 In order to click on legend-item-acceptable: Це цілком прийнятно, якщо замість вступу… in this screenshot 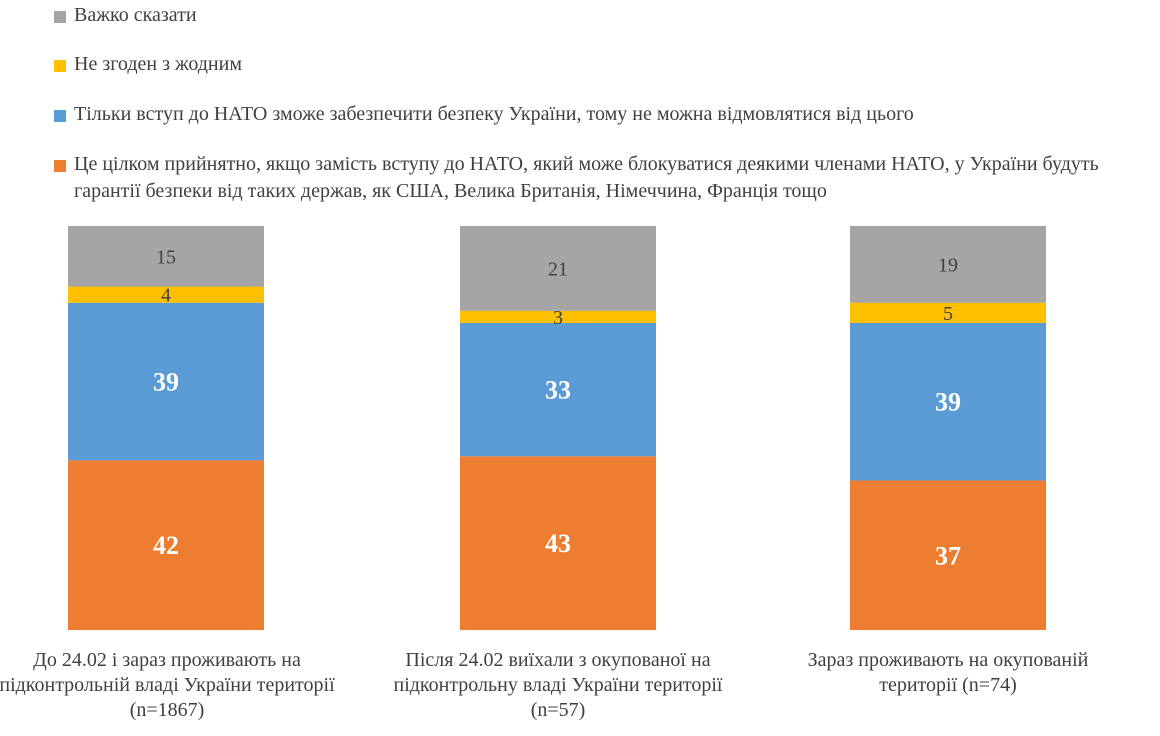, I will do `click(601, 178)`.